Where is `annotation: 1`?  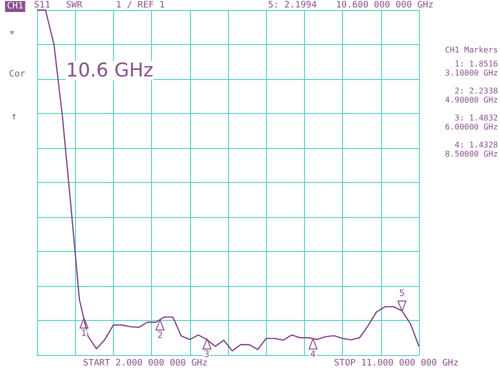
annotation: 1 is located at coordinates (84, 333).